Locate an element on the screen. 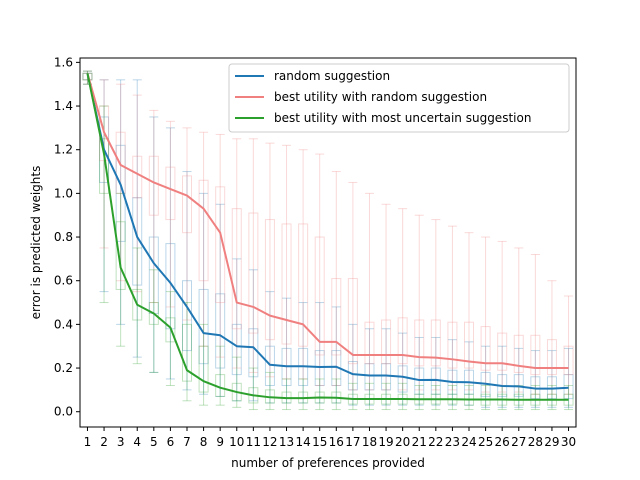 The height and width of the screenshot is (480, 640). x-tick-label: 20 is located at coordinates (402, 442).